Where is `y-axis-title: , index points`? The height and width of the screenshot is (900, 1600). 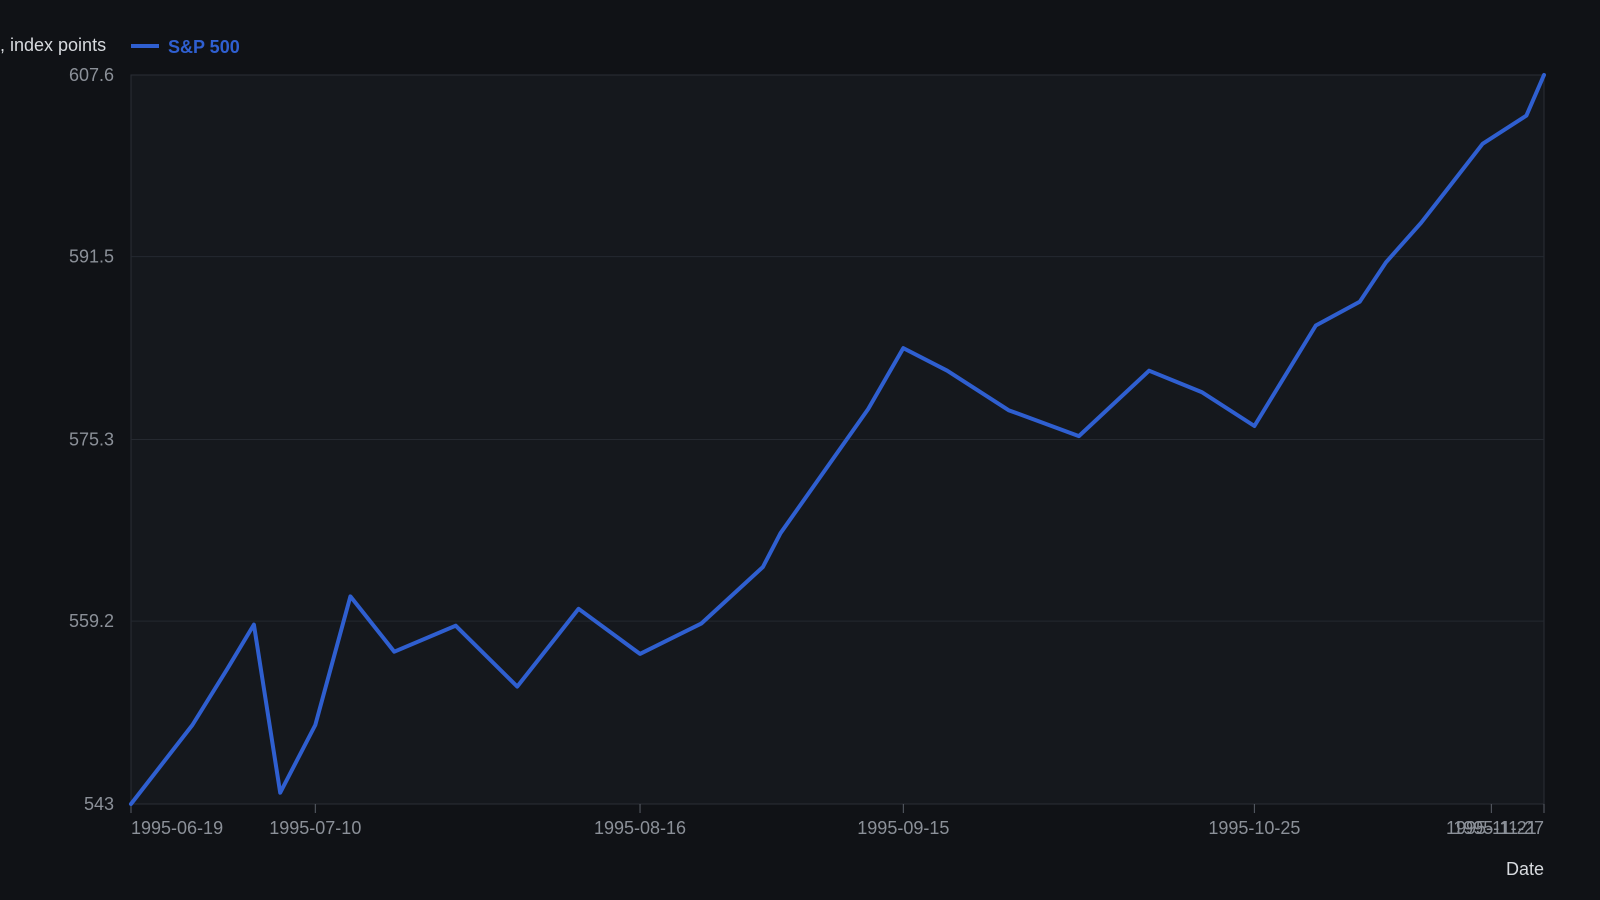
y-axis-title: , index points is located at coordinates (53, 45).